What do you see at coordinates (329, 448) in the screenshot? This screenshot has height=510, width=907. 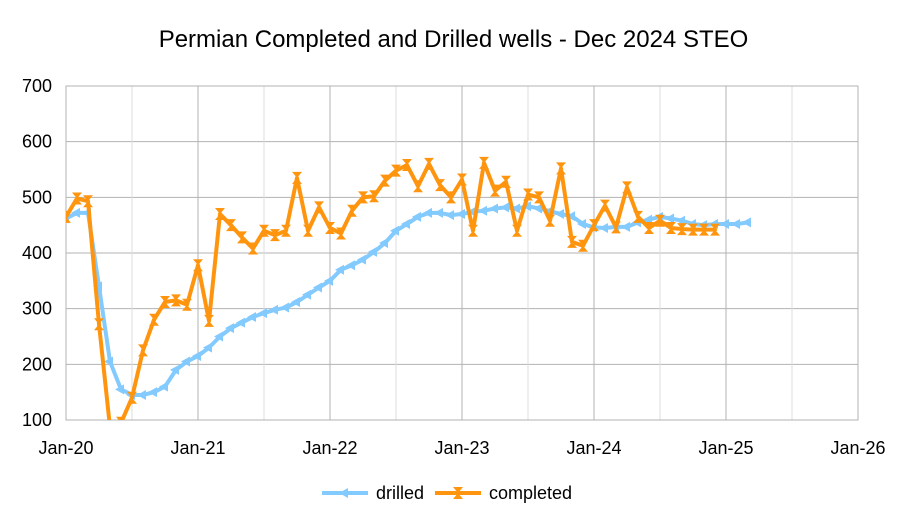 I see `x-tick-label: Jan-22` at bounding box center [329, 448].